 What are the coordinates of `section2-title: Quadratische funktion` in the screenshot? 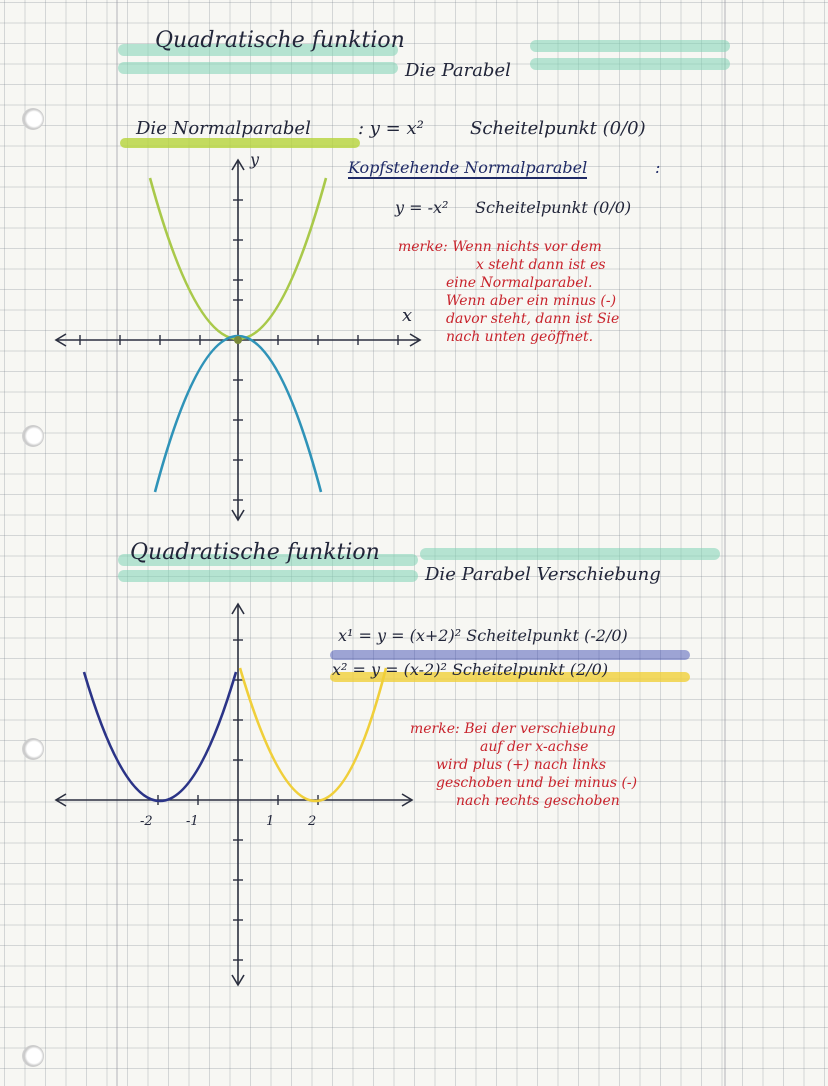 It's located at (255, 552).